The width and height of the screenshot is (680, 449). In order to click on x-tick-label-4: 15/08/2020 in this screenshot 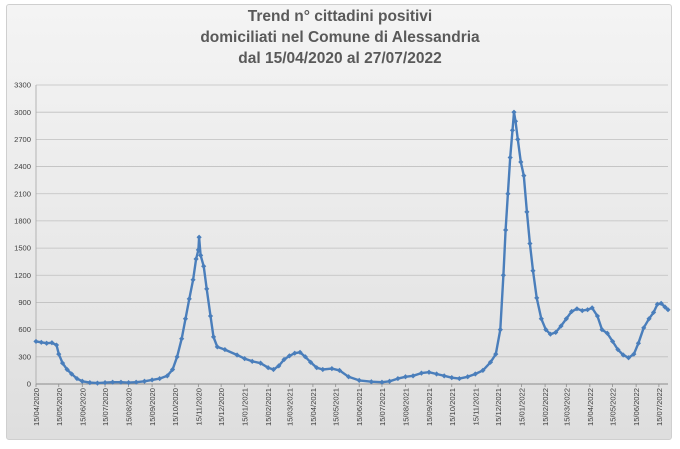, I will do `click(129, 407)`.